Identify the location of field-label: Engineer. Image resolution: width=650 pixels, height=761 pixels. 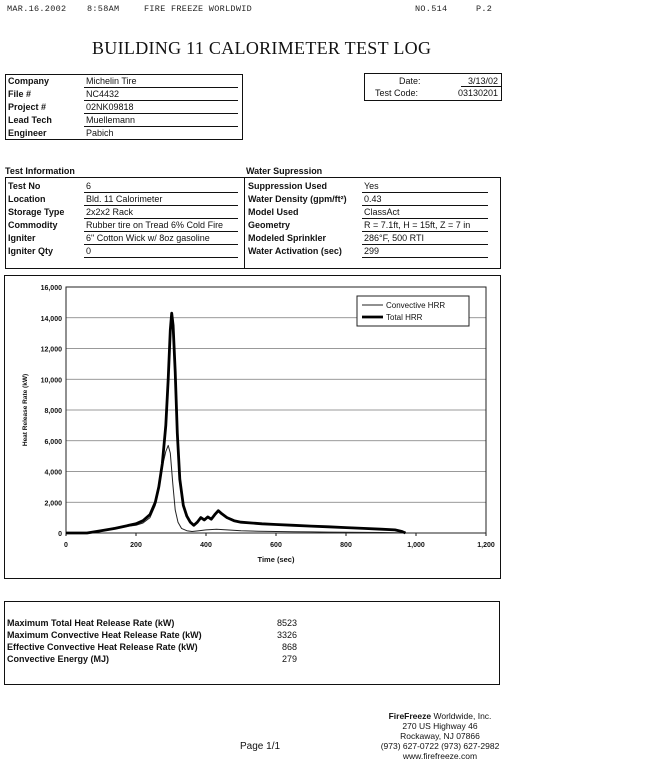
(27, 133).